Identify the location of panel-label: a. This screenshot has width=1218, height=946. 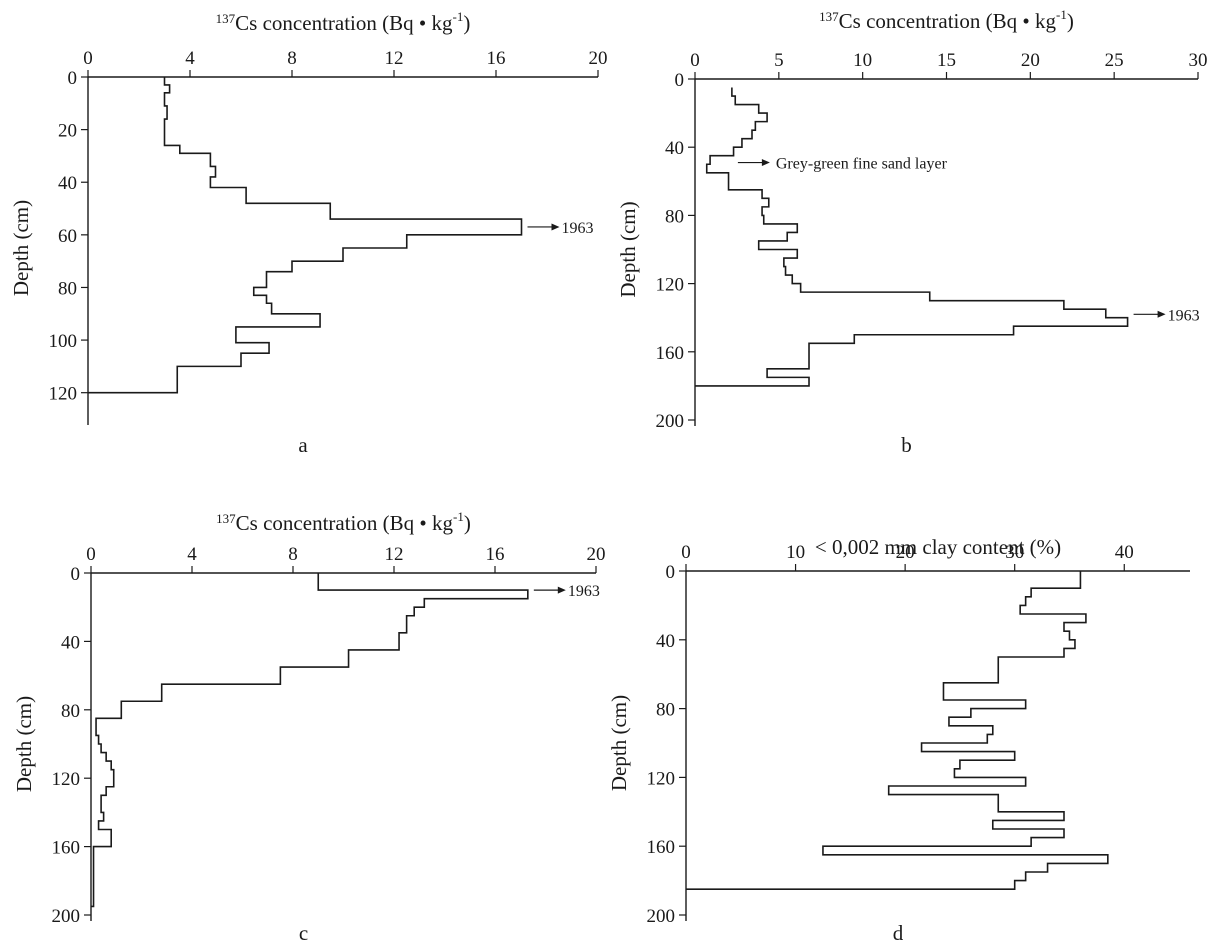
(303, 445).